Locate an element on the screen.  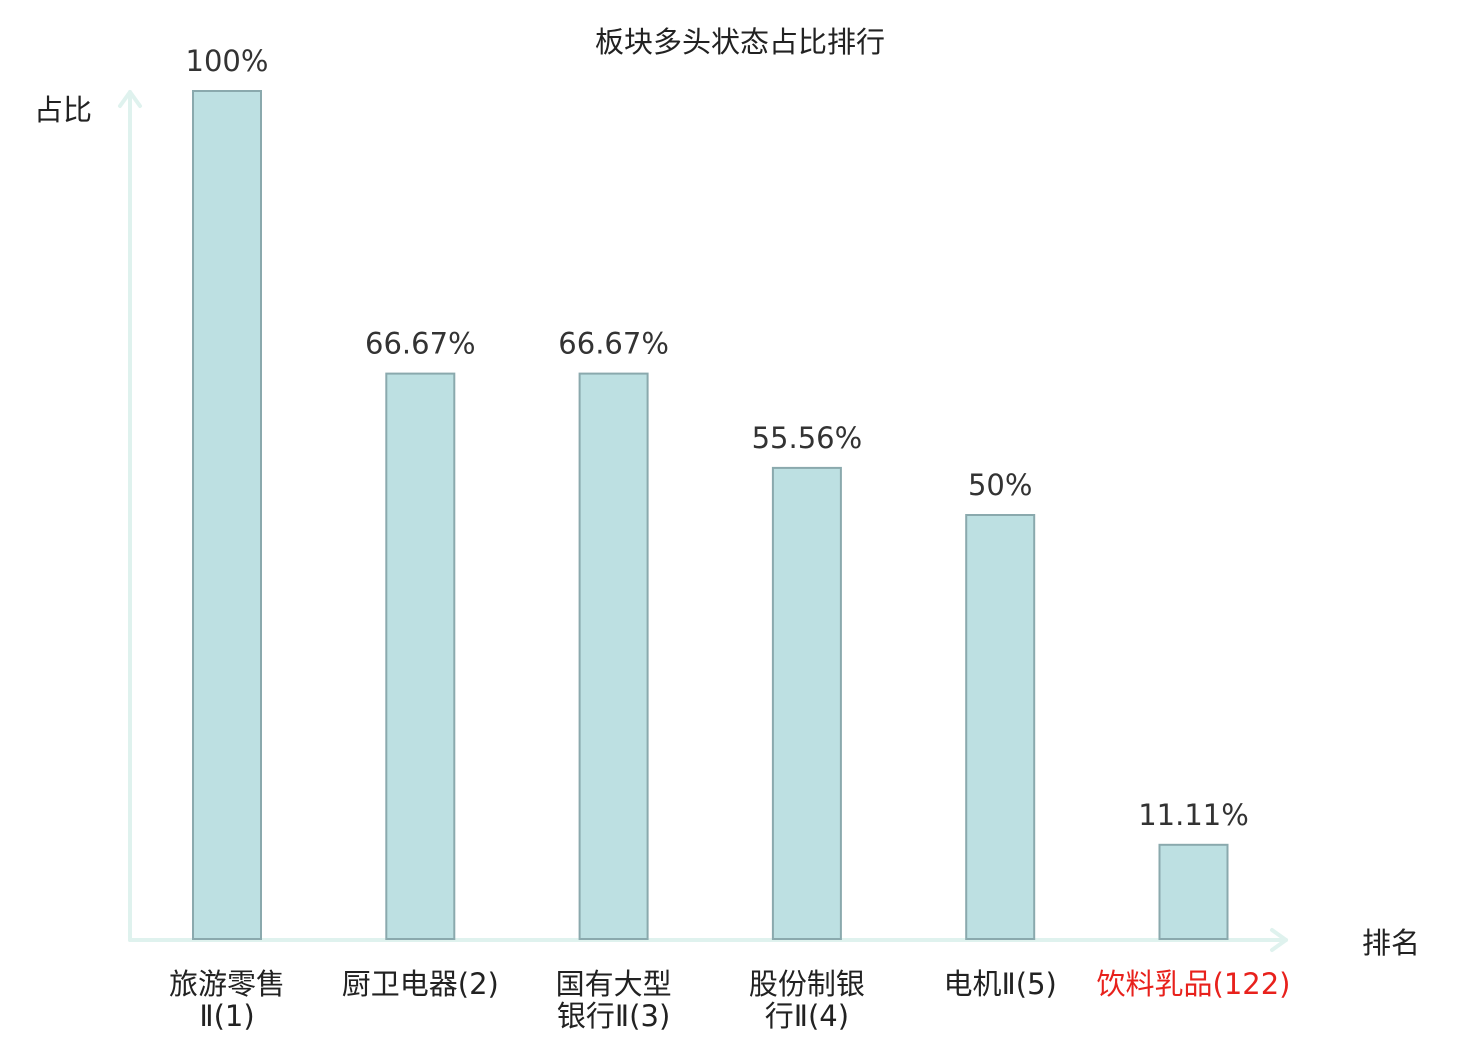
value-label-4: 55.56% is located at coordinates (807, 438).